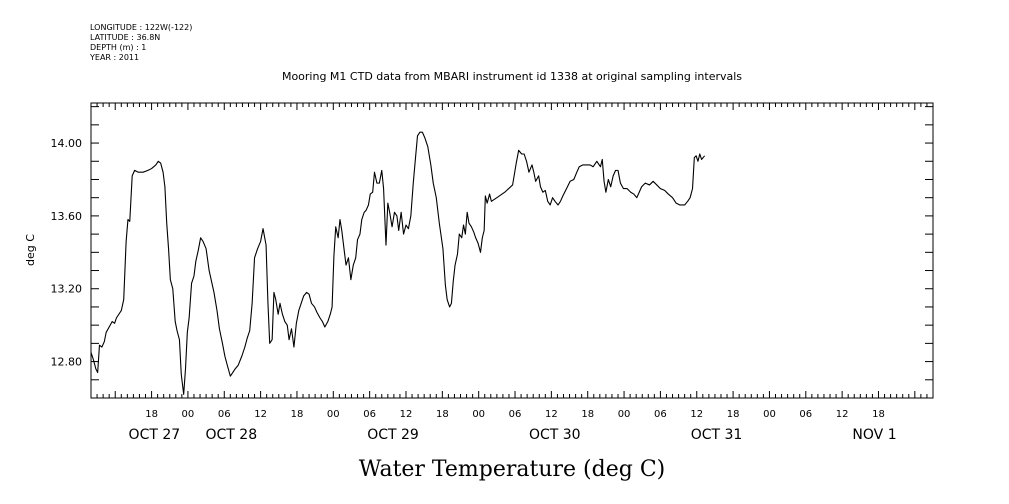 This screenshot has height=504, width=1009. I want to click on header-line-longitude: LONGITUDE : 122W(-122), so click(141, 27).